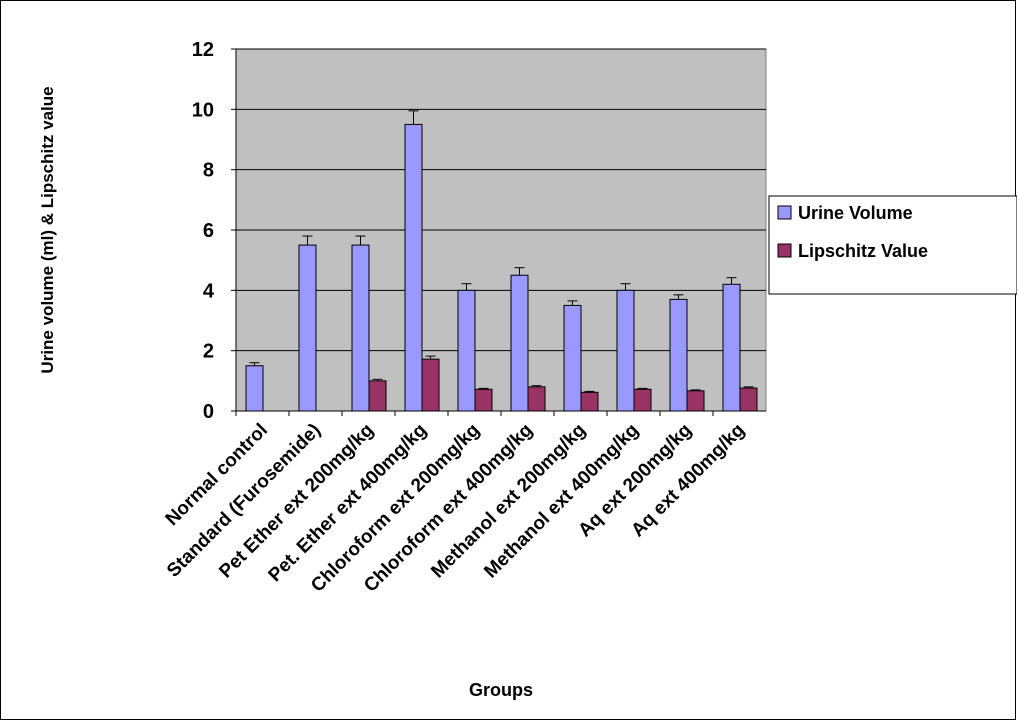 This screenshot has width=1018, height=726. I want to click on legend-swatch-urine-volume, so click(784, 212).